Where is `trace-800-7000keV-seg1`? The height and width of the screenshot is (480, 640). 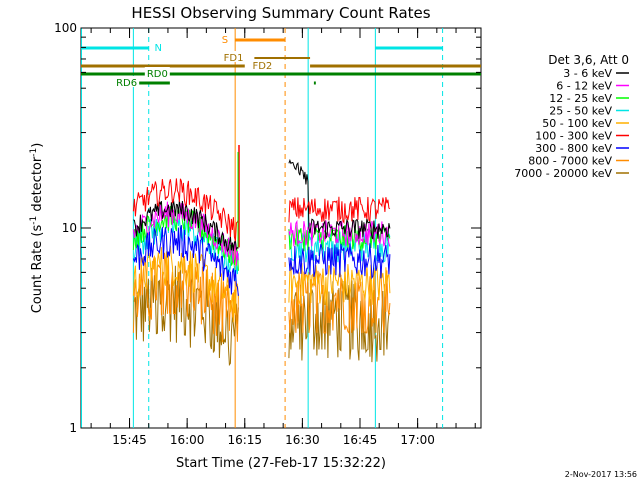 trace-800-7000keV-seg1 is located at coordinates (339, 302).